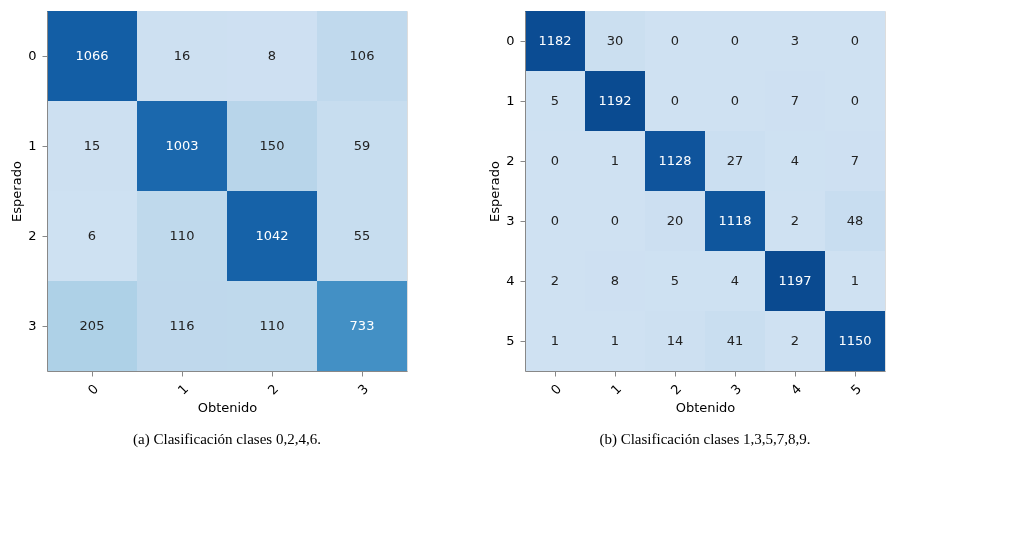  I want to click on data-label: 48, so click(855, 220).